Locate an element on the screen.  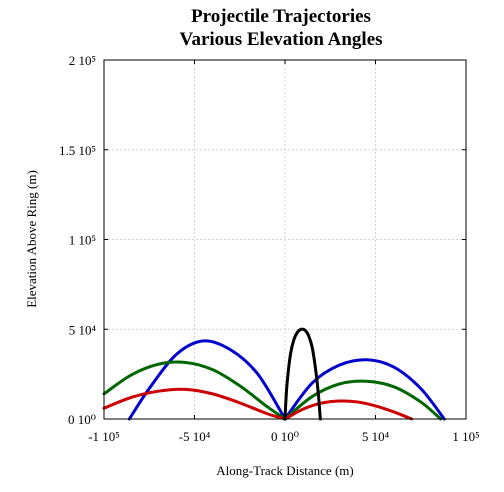
x-tick-label: -1 10⁵ is located at coordinates (104, 436).